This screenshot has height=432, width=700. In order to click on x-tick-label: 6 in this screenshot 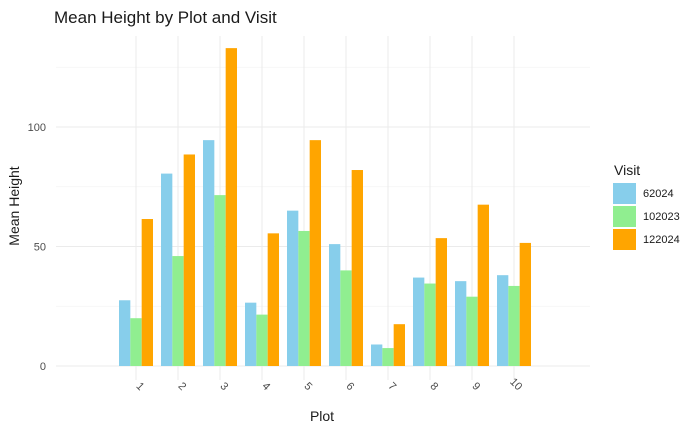, I will do `click(350, 386)`.